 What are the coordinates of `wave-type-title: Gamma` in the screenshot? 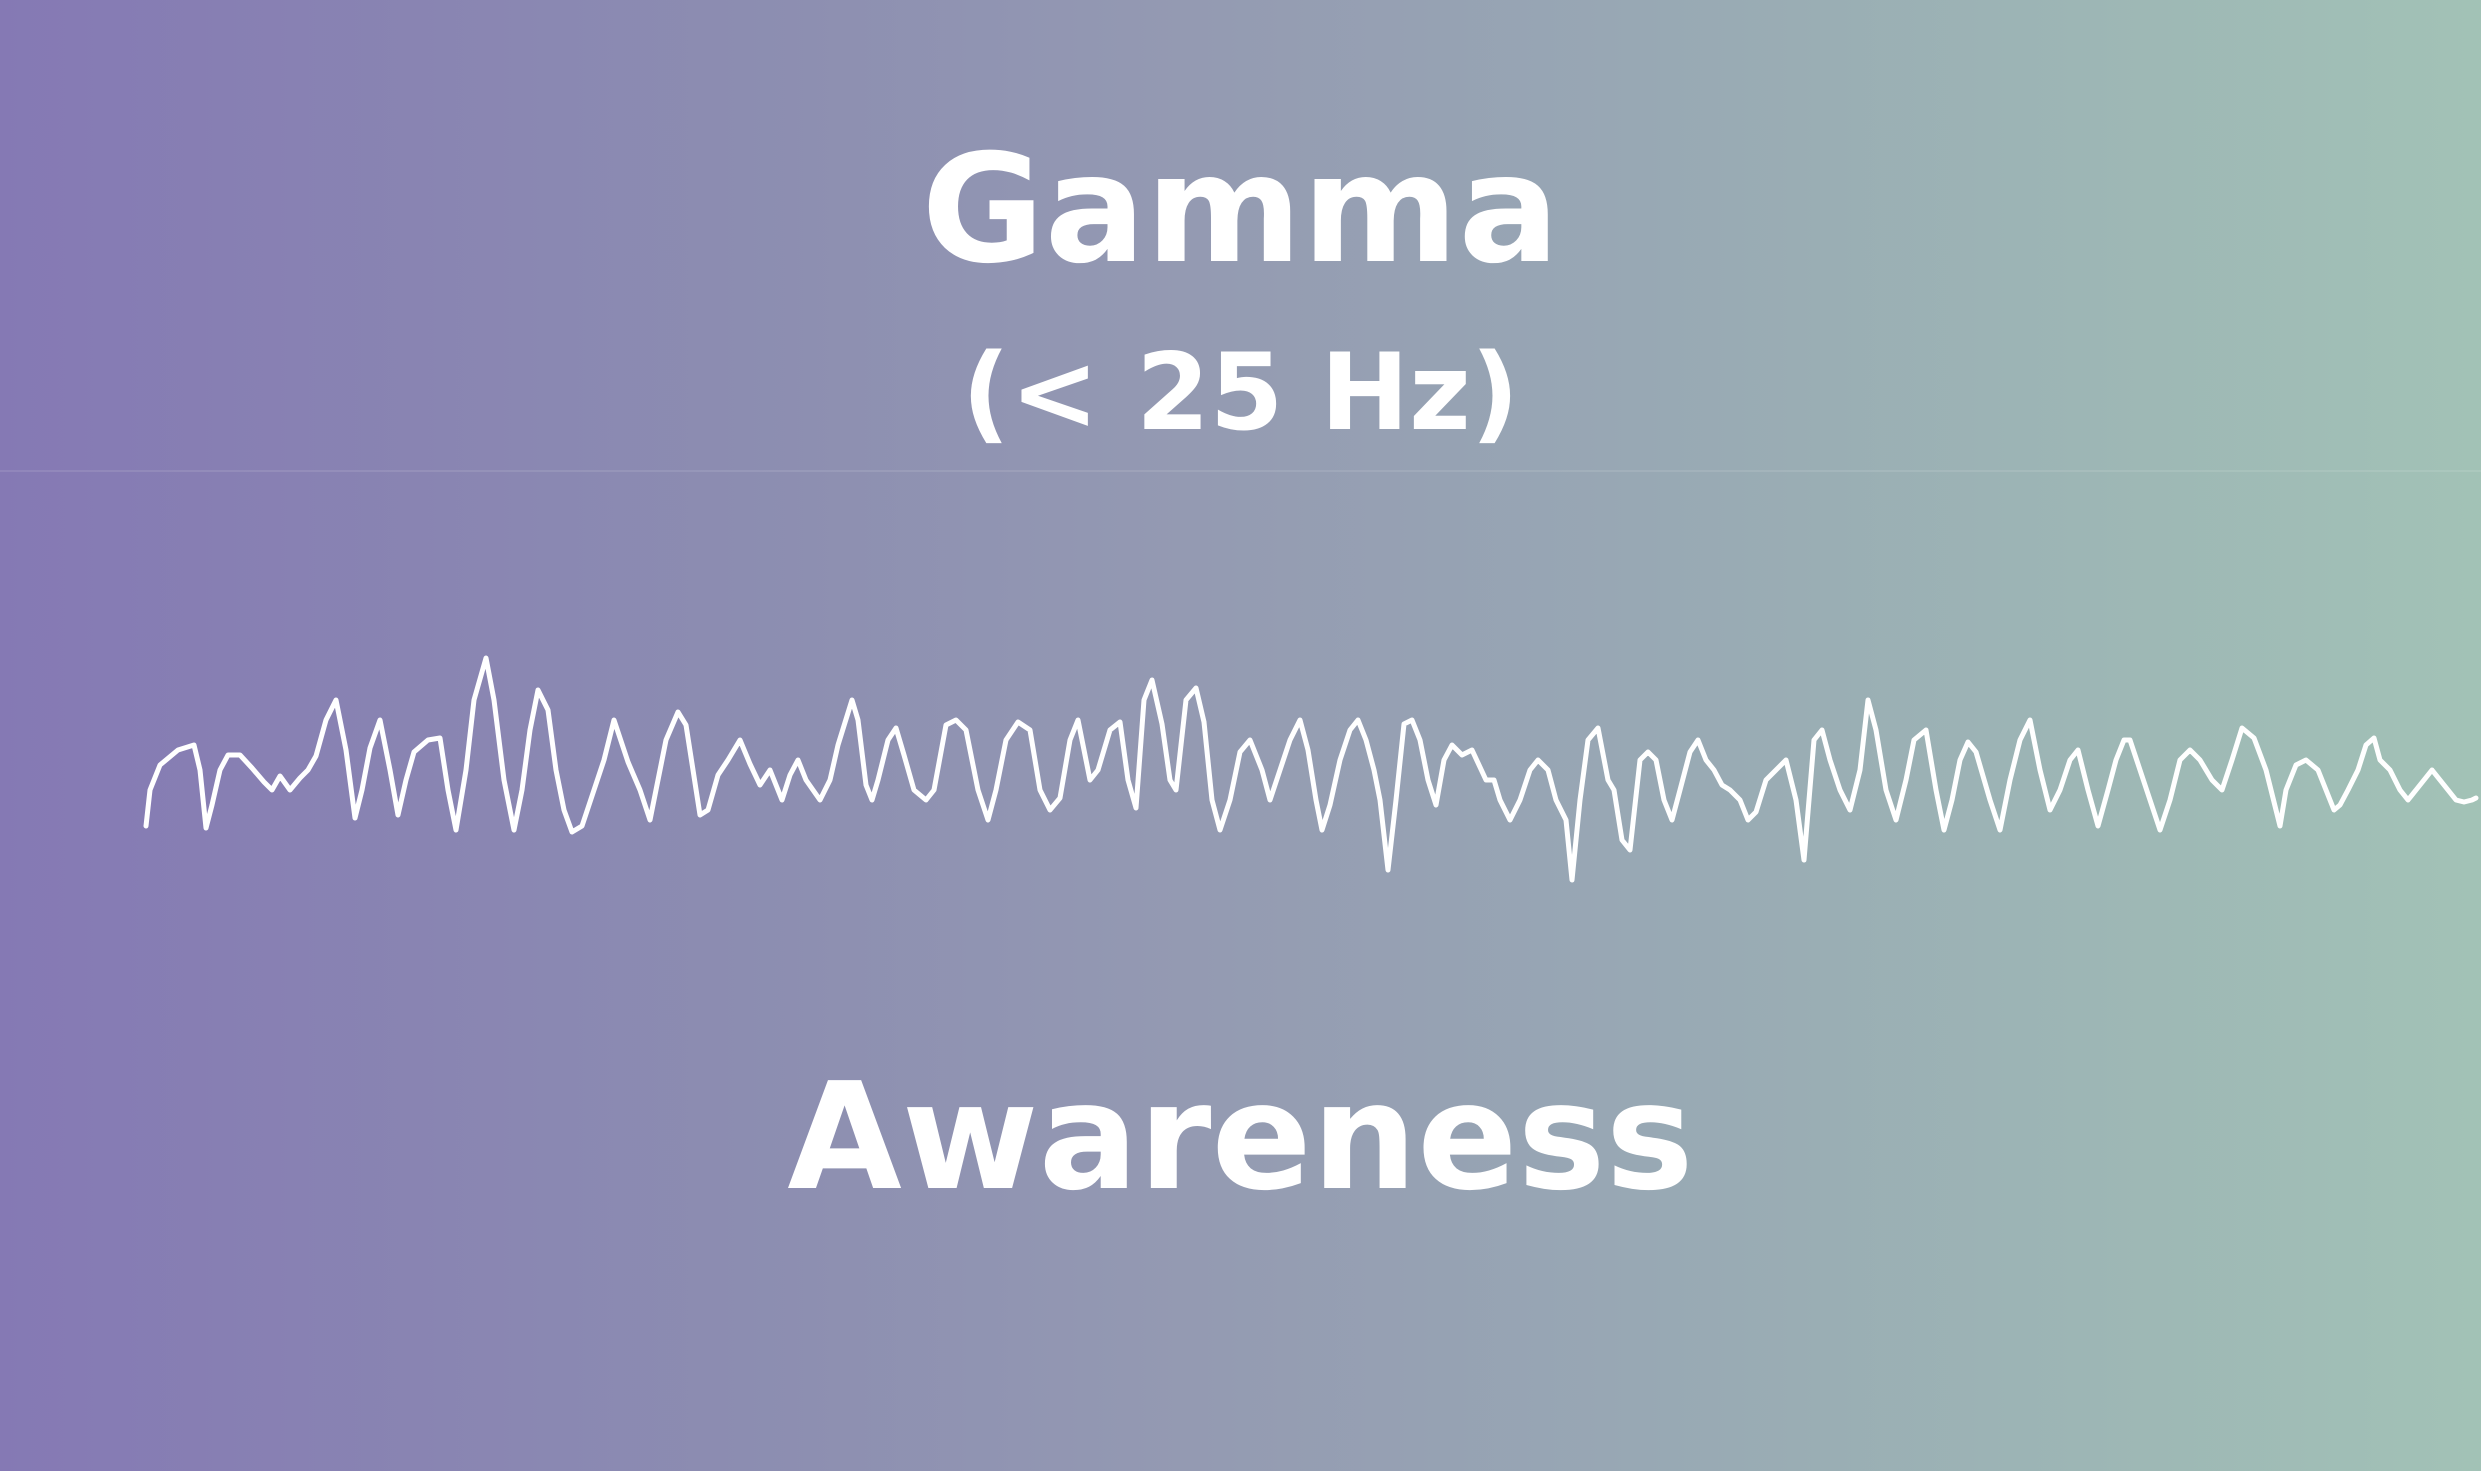 It's located at (1240, 210).